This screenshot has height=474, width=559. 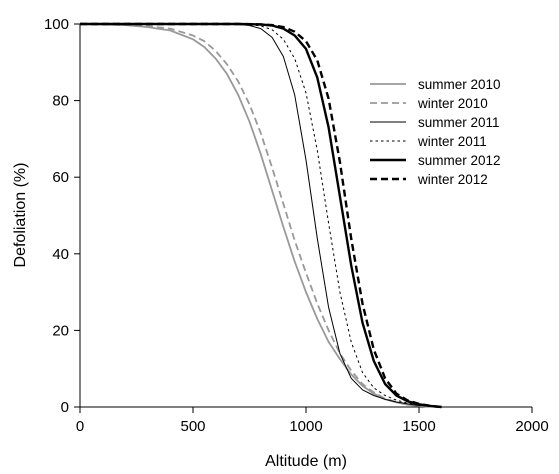 What do you see at coordinates (418, 426) in the screenshot?
I see `x-tick-label: 1500` at bounding box center [418, 426].